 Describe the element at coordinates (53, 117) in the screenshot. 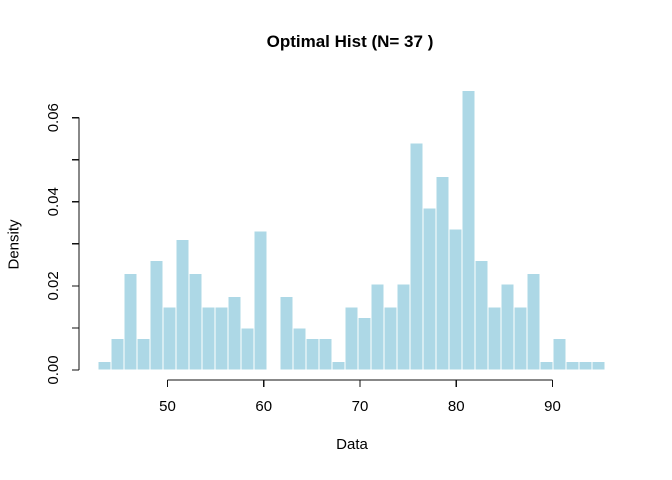

I see `y-tick-label: 0.06` at that location.